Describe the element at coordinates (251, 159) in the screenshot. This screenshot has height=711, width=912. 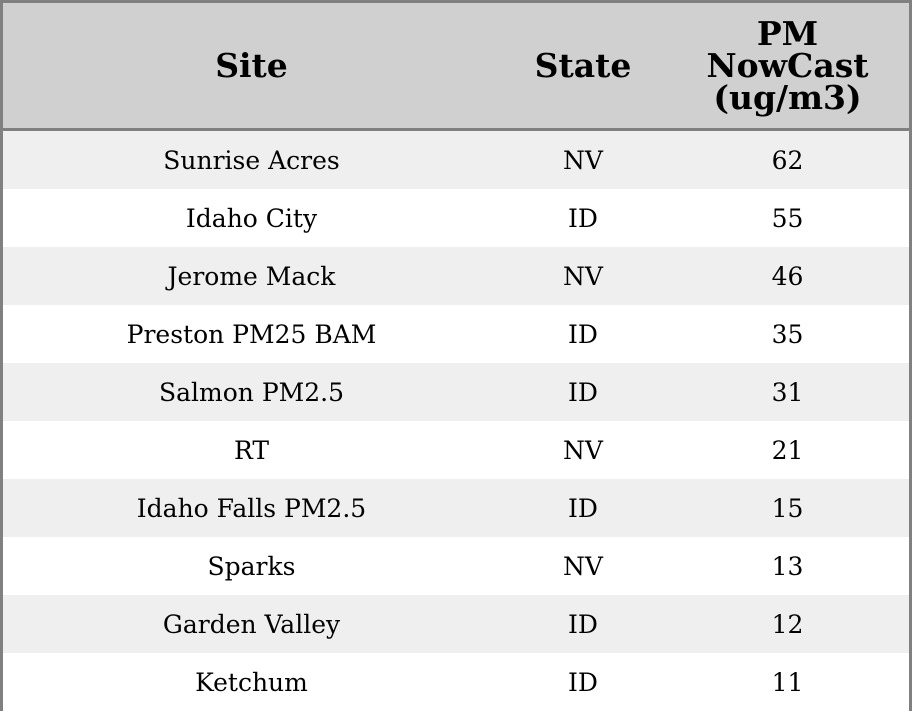
I see `site-cell: Sunrise Acres` at that location.